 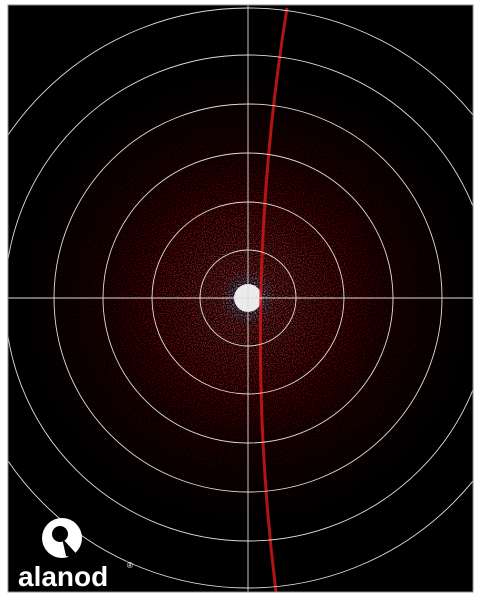 What do you see at coordinates (130, 565) in the screenshot?
I see `logo-mark: ®` at bounding box center [130, 565].